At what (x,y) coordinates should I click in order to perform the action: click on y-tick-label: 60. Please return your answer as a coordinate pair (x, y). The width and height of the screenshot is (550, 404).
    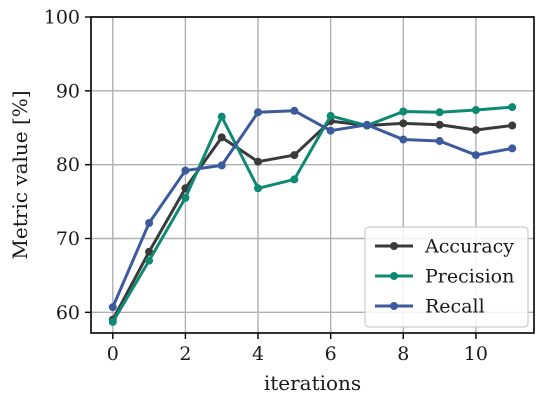
    Looking at the image, I should click on (68, 313).